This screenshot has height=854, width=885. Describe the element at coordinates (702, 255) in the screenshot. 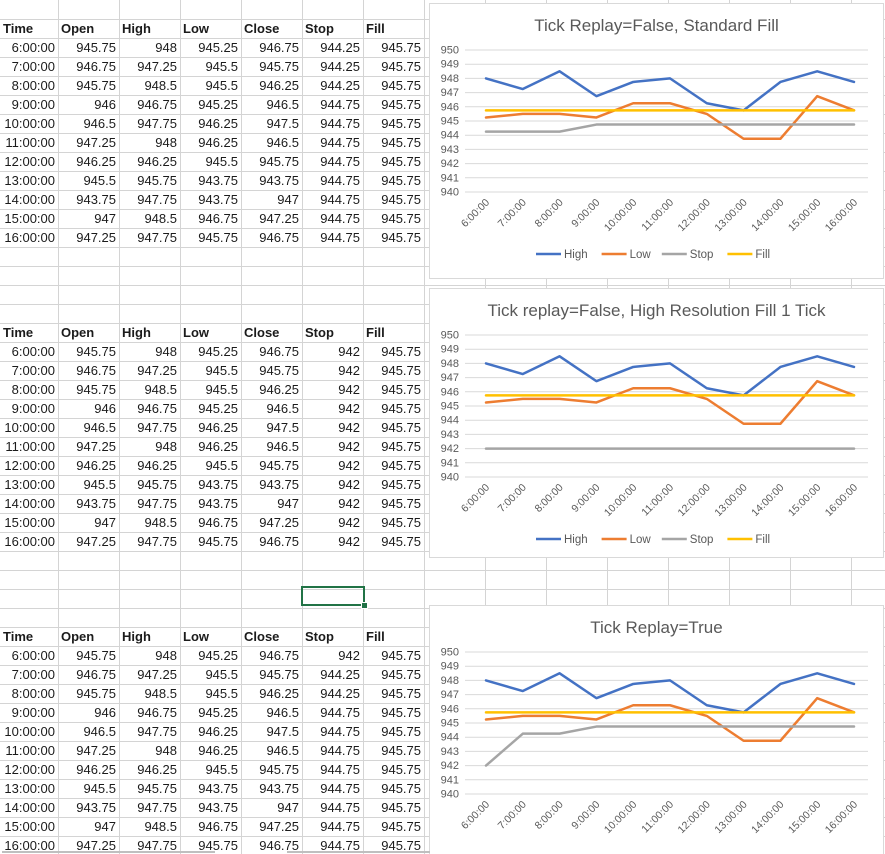

I see `legend-label-stop: Stop` at that location.